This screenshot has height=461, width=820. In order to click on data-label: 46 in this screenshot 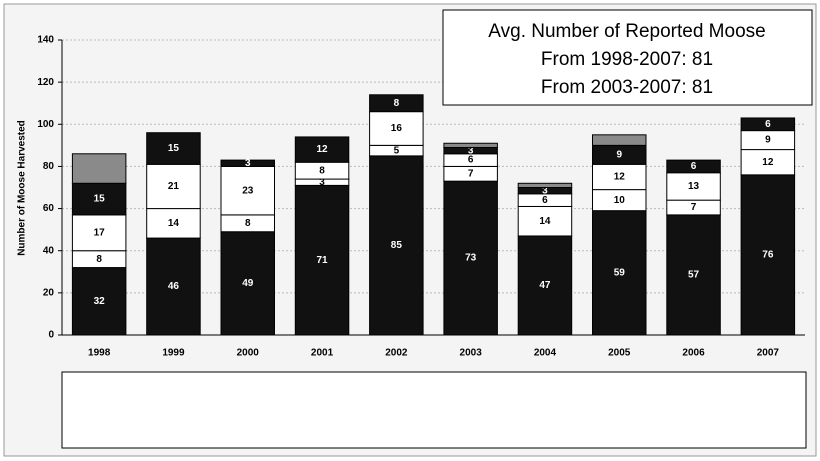, I will do `click(174, 286)`.